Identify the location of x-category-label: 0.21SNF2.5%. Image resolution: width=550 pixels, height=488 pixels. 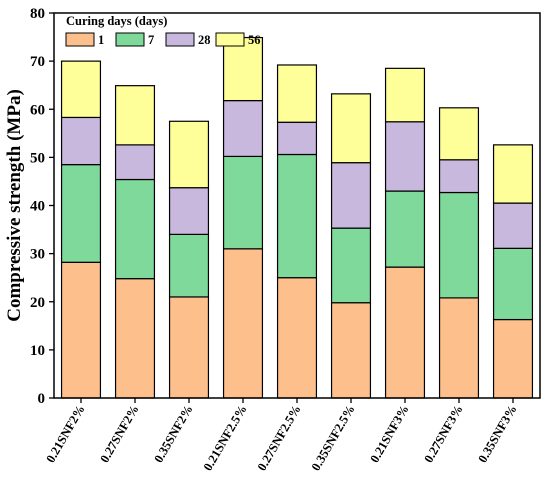
(225, 438).